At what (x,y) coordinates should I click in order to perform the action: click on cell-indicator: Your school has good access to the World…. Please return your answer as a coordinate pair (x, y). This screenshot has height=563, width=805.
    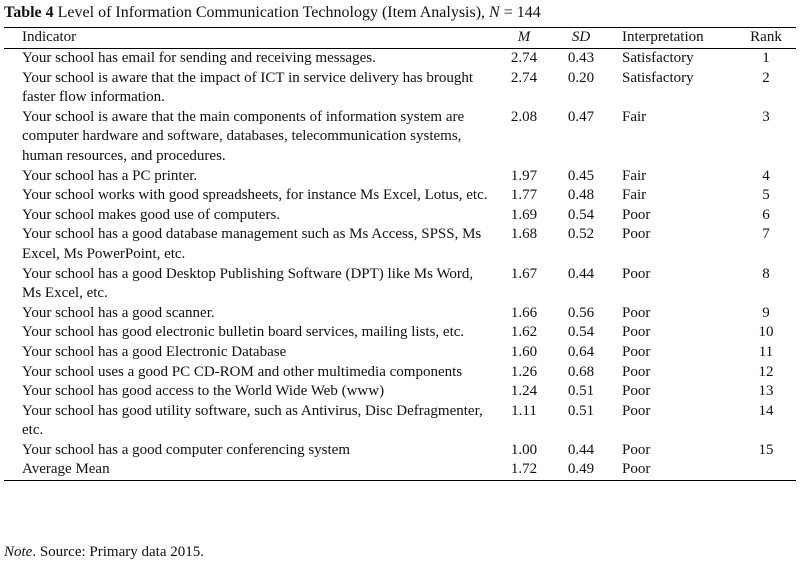
    Looking at the image, I should click on (203, 391).